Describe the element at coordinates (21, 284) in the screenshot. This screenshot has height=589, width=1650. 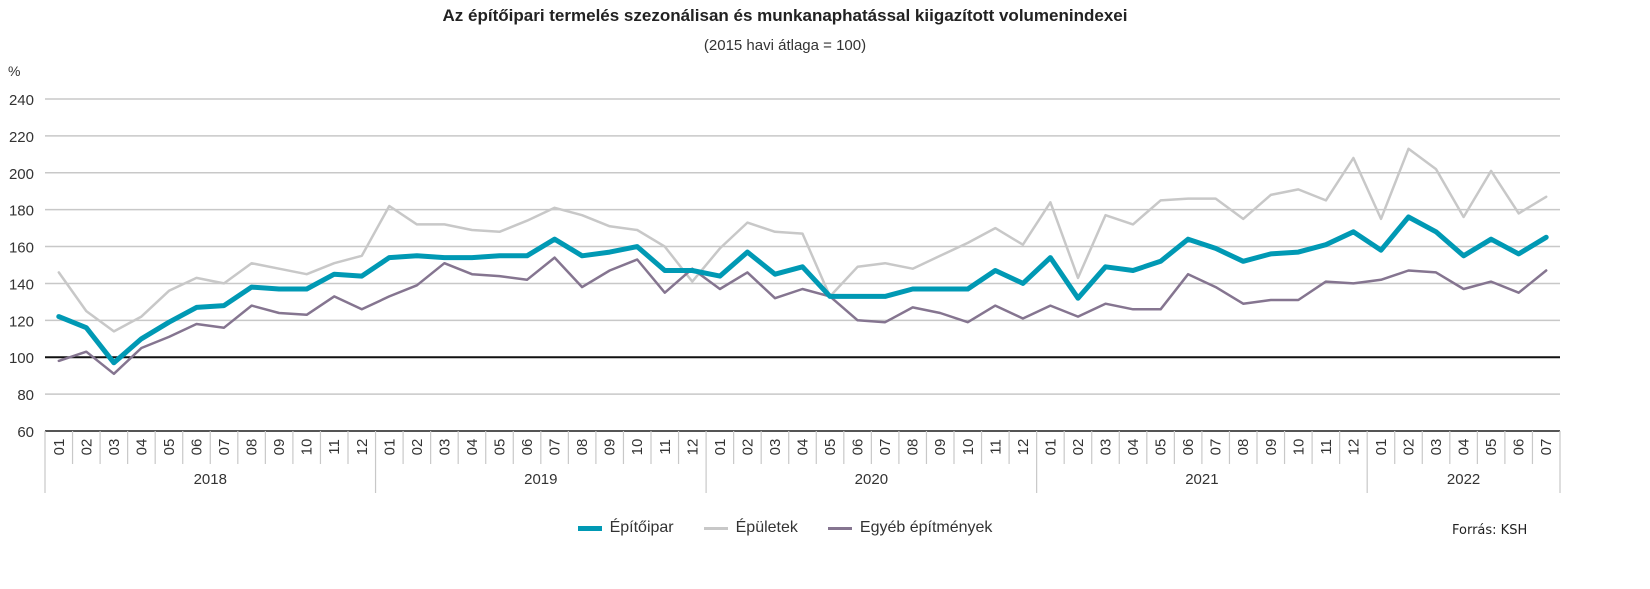
I see `y-tick-label: 140` at that location.